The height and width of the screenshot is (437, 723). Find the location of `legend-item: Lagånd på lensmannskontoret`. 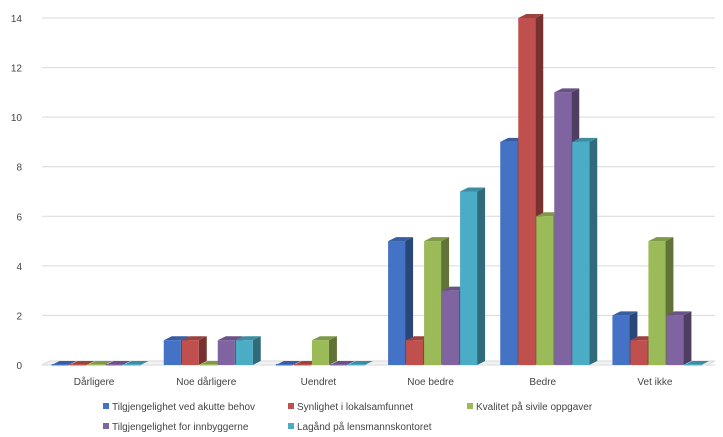

legend-item: Lagånd på lensmannskontoret is located at coordinates (360, 427).